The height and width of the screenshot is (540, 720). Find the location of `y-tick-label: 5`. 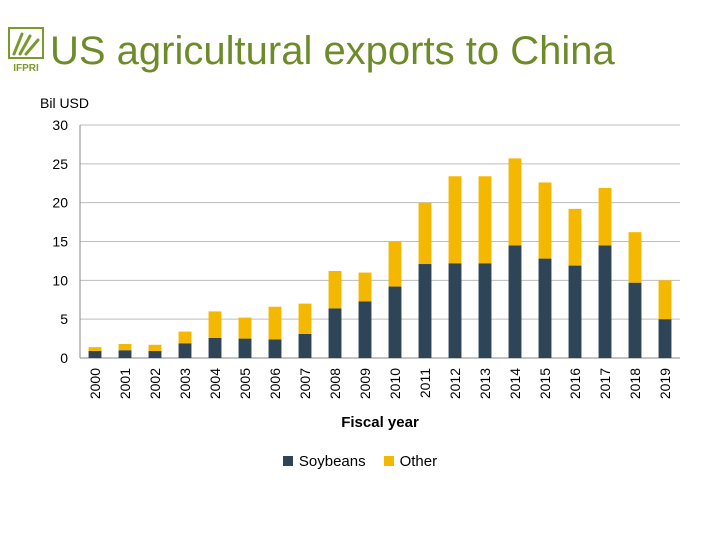

y-tick-label: 5 is located at coordinates (64, 319).